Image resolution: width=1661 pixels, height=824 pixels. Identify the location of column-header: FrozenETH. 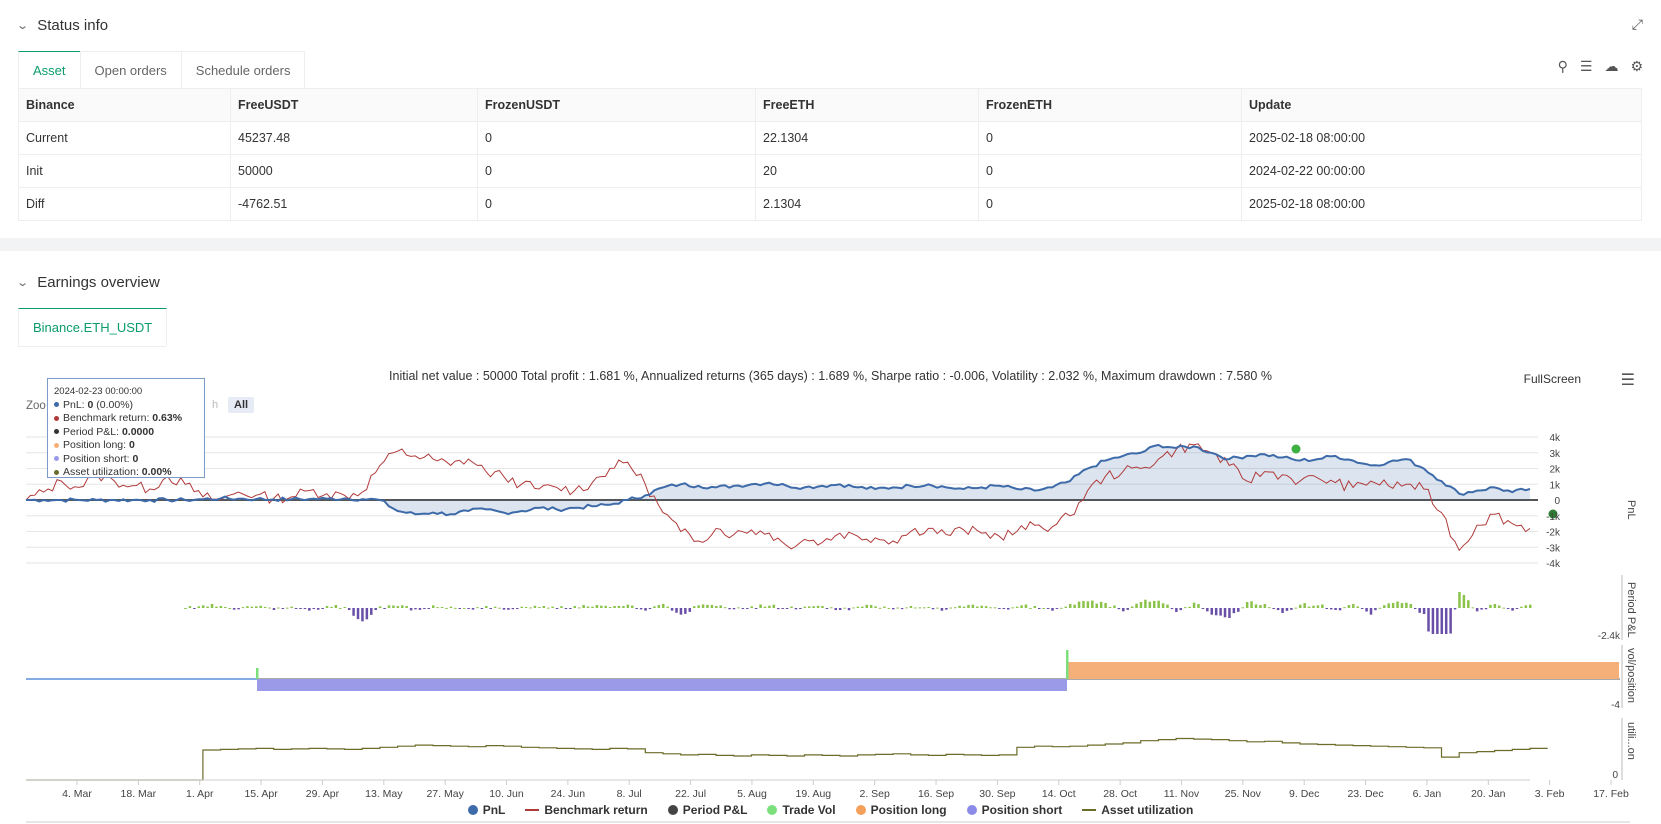
(1110, 105).